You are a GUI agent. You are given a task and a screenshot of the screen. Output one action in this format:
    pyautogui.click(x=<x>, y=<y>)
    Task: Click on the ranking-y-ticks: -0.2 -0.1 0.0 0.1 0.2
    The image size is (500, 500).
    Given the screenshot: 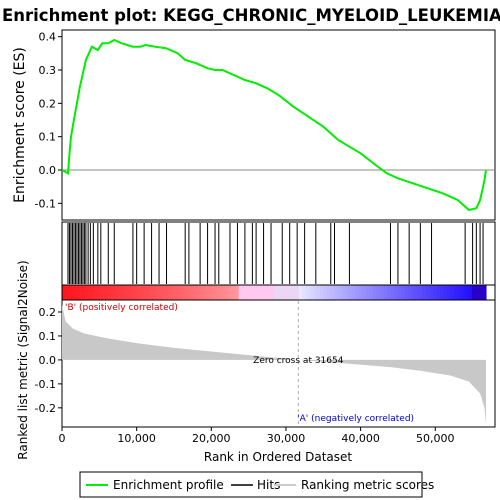 What is the action you would take?
    pyautogui.click(x=48, y=360)
    